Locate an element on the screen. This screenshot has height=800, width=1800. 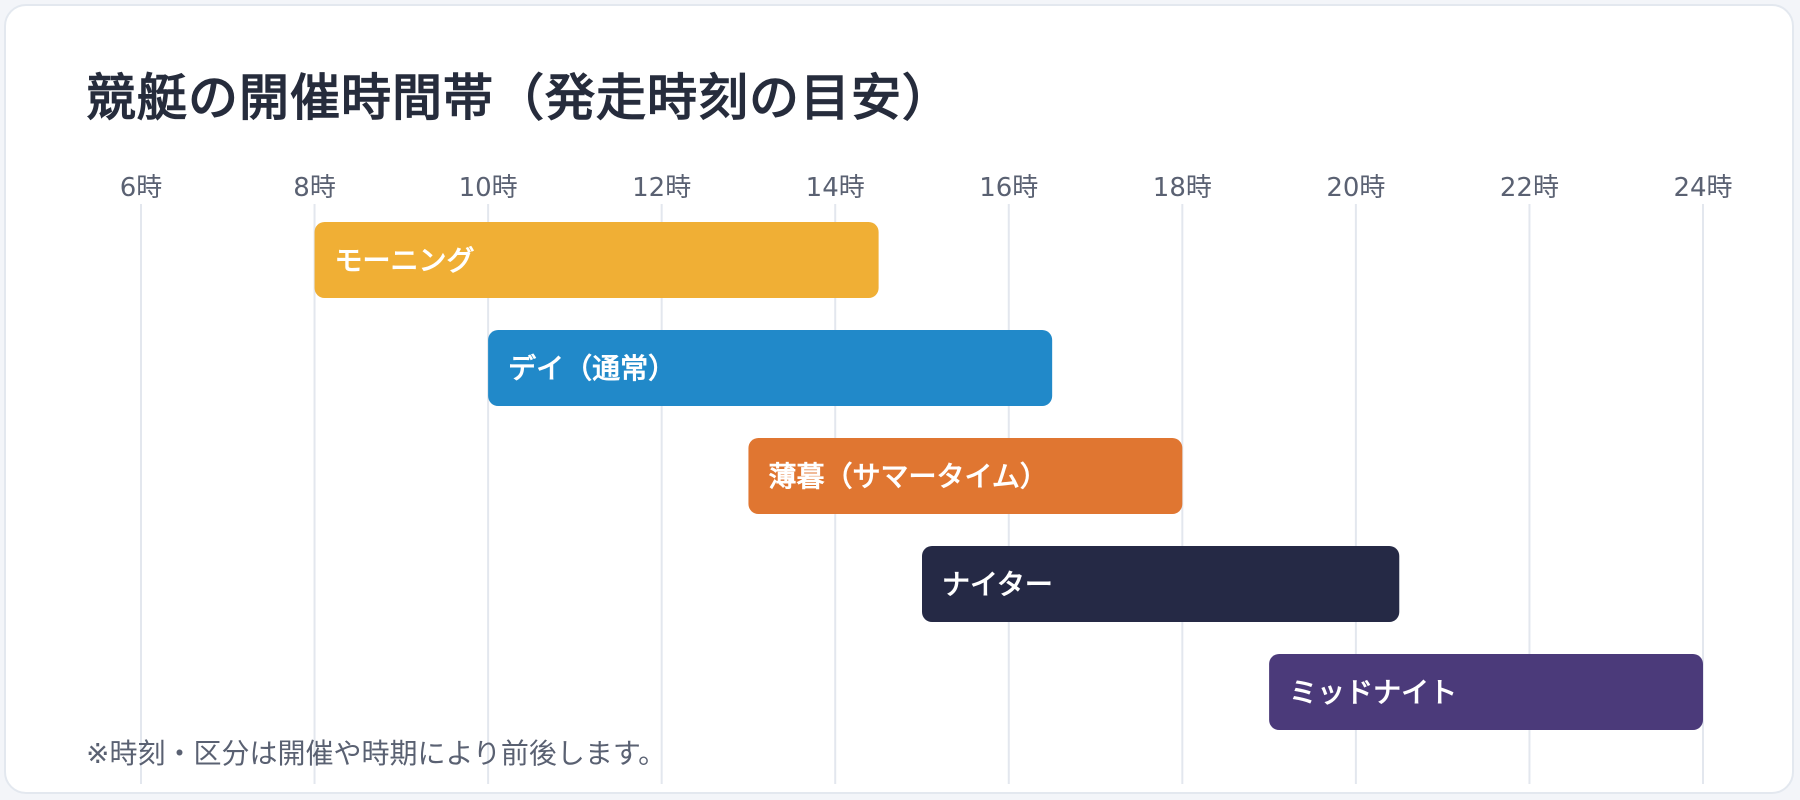
x-tick-label: 16時 is located at coordinates (1008, 188).